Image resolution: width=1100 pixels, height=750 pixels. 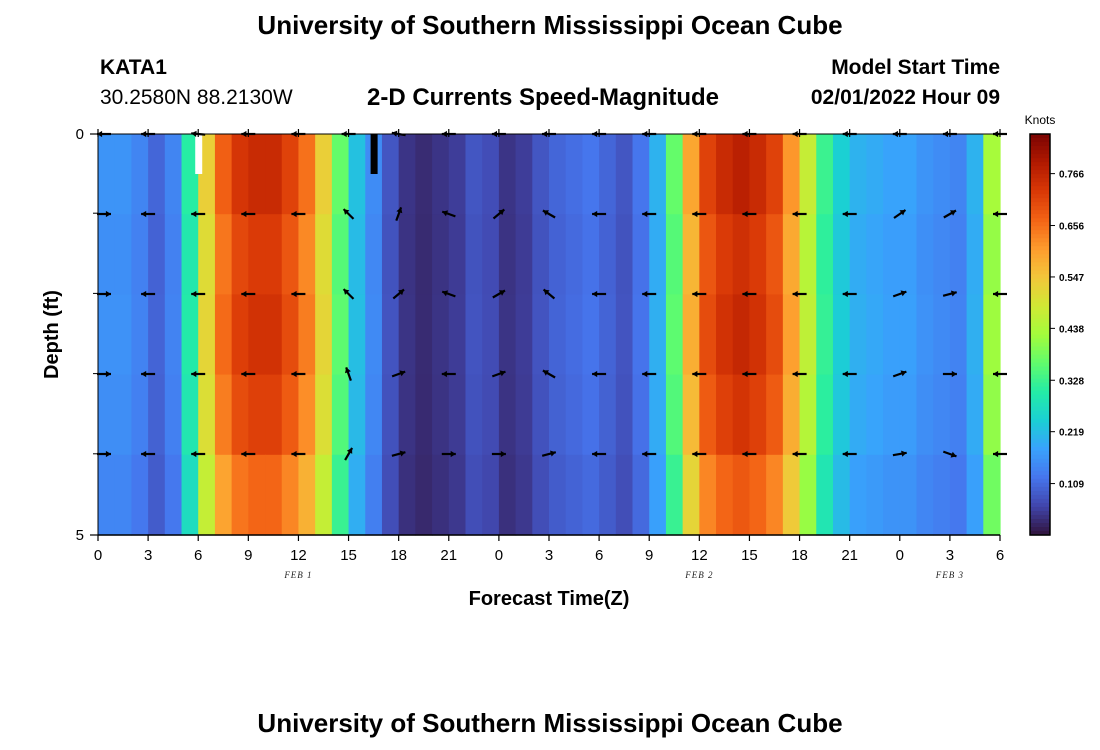 I want to click on x-tick-label: 15, so click(x=749, y=555).